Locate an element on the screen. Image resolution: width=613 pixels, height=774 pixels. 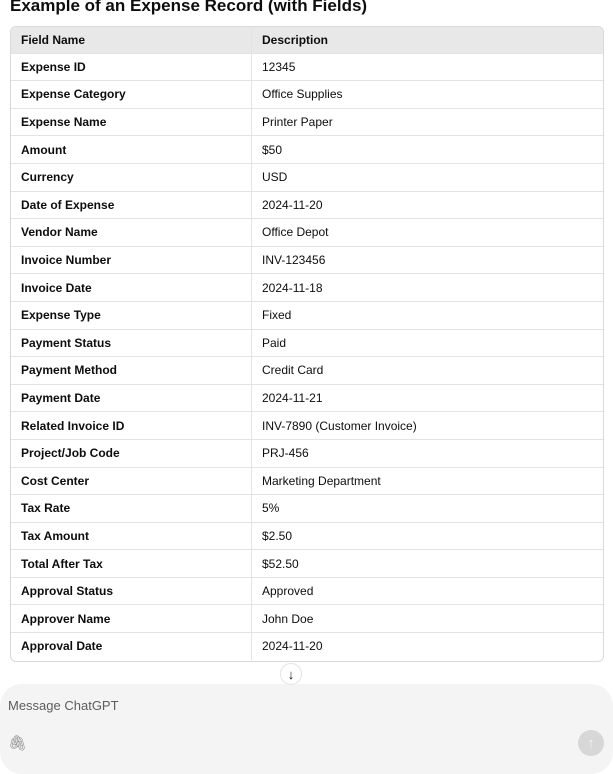
table-row: Project/Job Code PRJ-456 is located at coordinates (307, 453).